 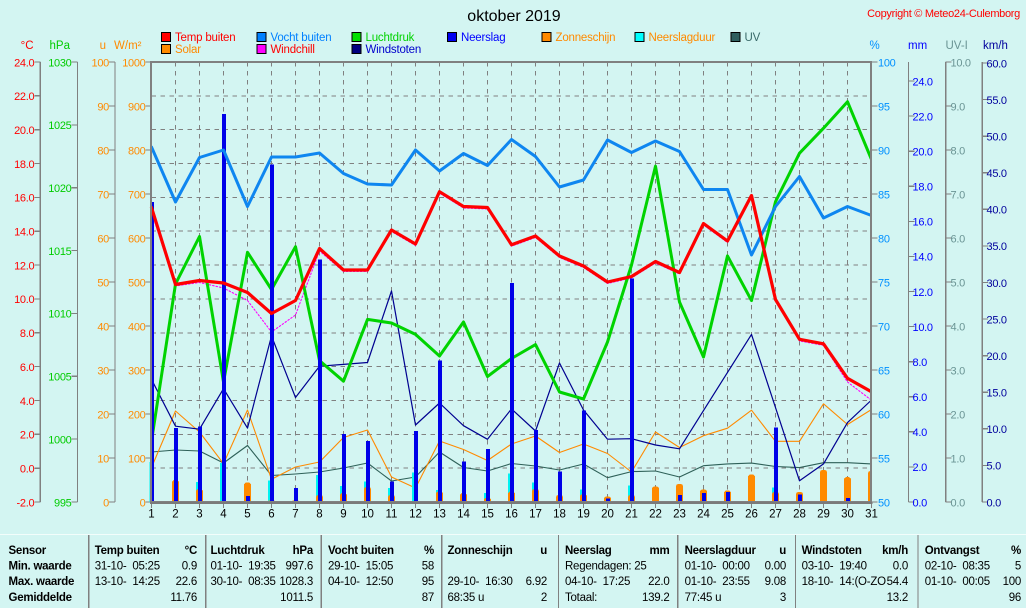 What do you see at coordinates (59, 189) in the screenshot?
I see `svg-text: 1020` at bounding box center [59, 189].